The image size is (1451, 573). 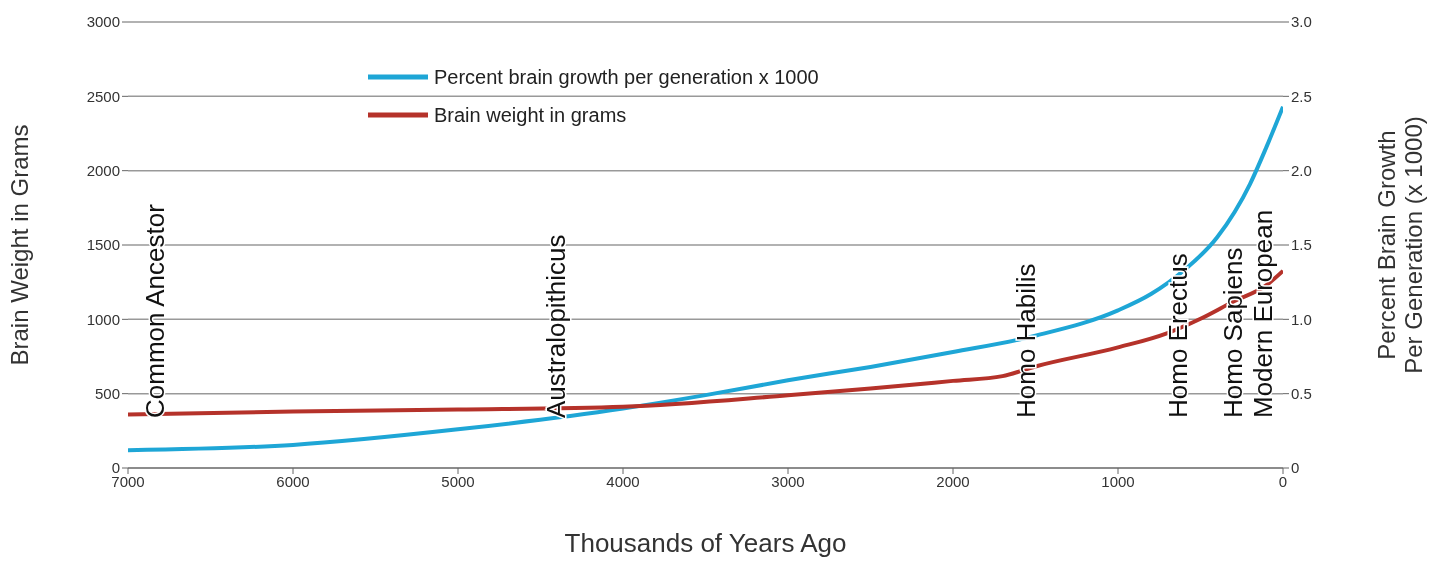 What do you see at coordinates (1301, 393) in the screenshot?
I see `y2-tick-label: 0.5` at bounding box center [1301, 393].